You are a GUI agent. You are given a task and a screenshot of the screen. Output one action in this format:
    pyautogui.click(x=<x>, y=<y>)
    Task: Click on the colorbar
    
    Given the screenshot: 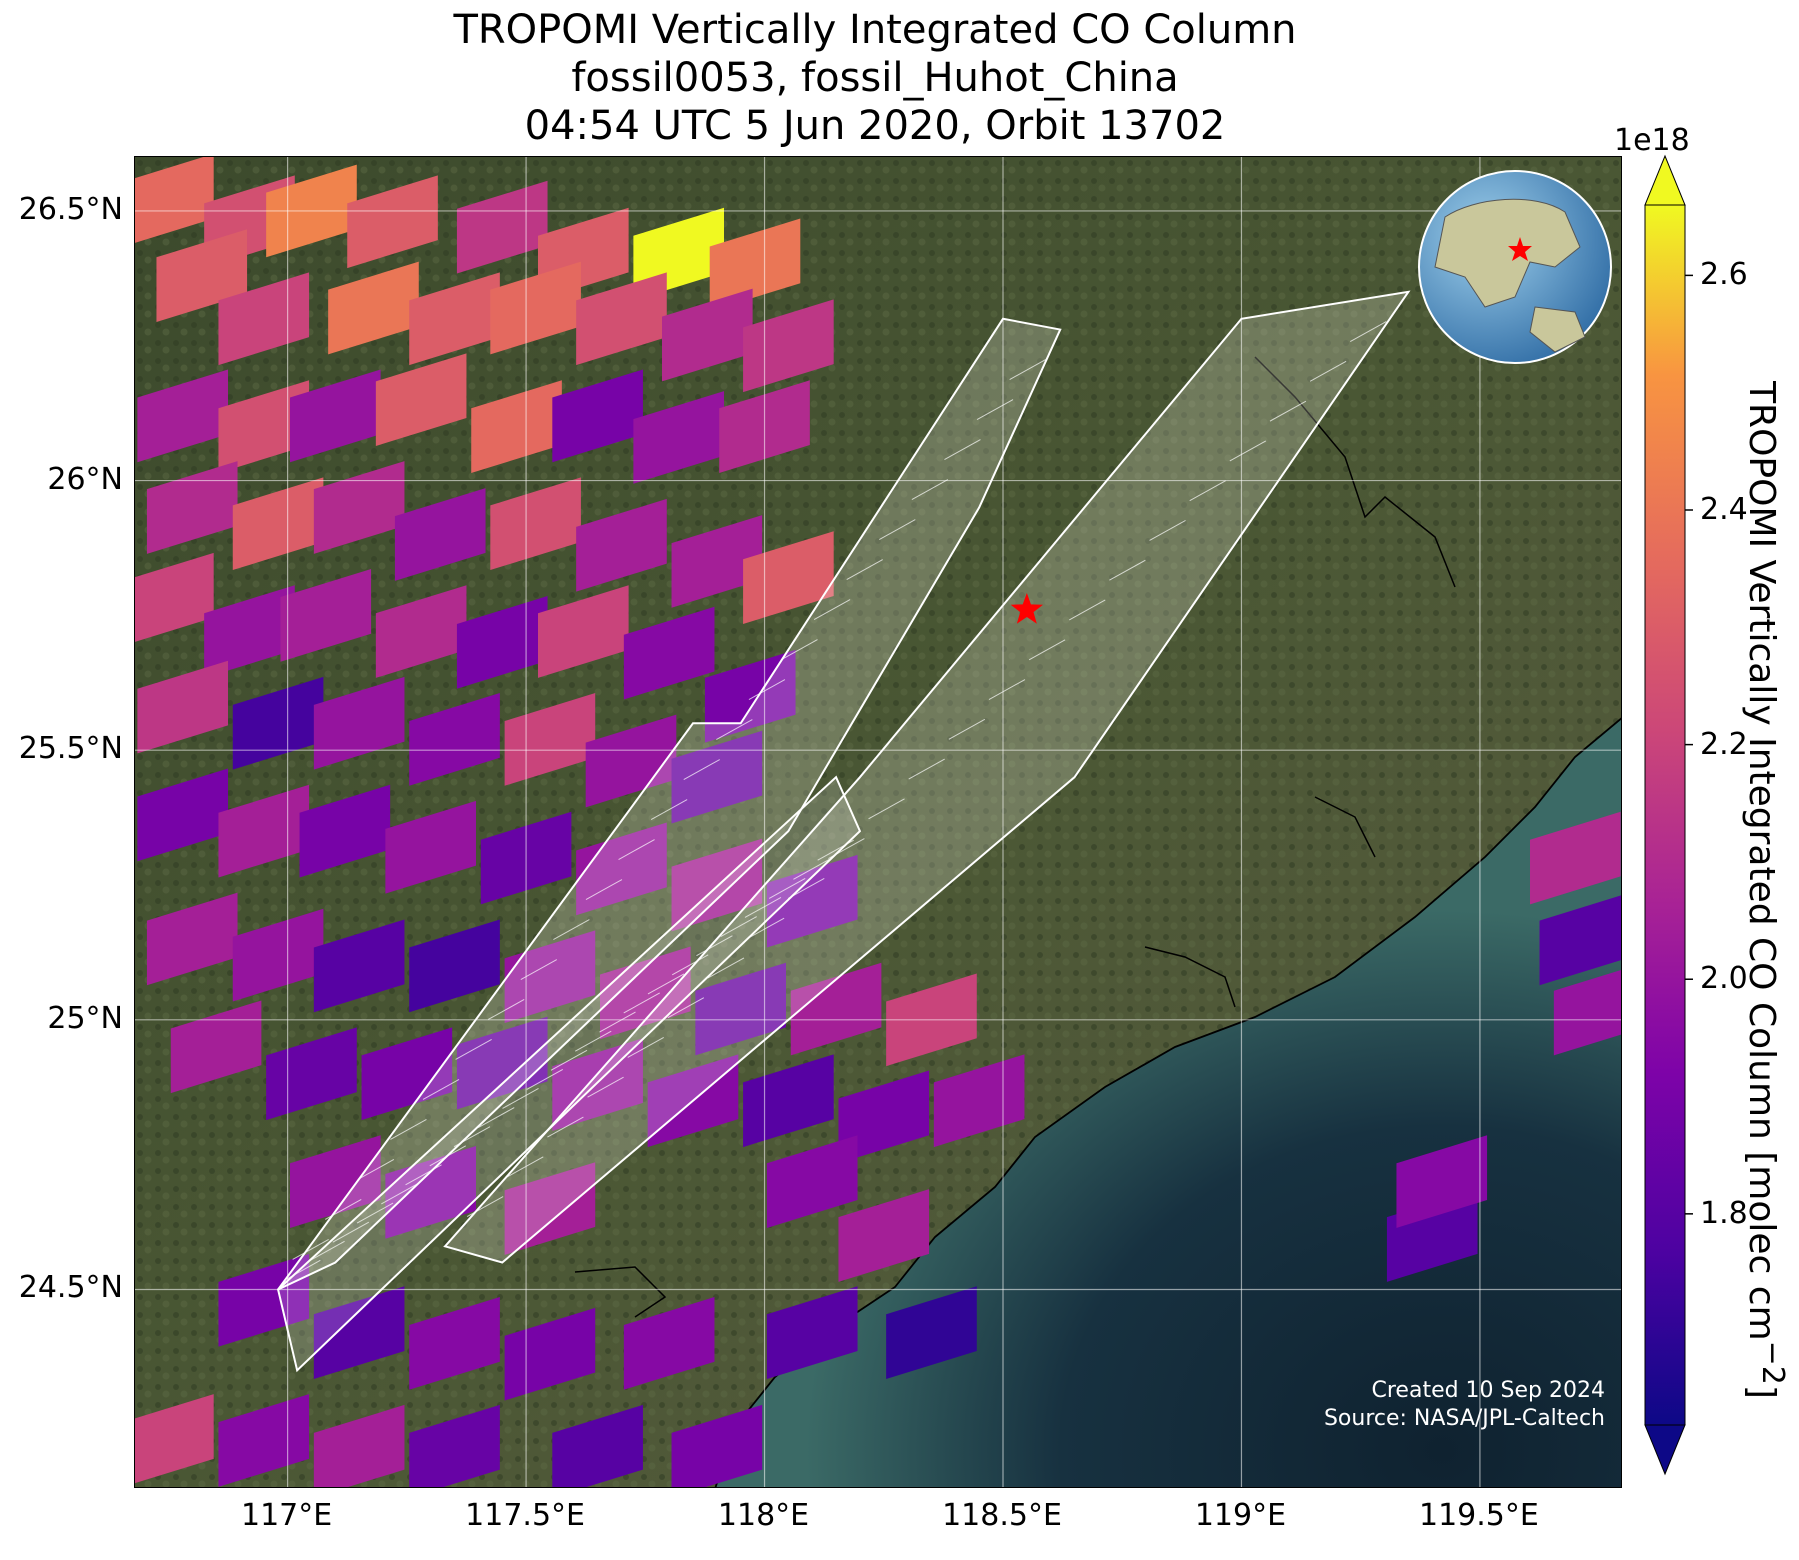 What is the action you would take?
    pyautogui.click(x=1668, y=815)
    